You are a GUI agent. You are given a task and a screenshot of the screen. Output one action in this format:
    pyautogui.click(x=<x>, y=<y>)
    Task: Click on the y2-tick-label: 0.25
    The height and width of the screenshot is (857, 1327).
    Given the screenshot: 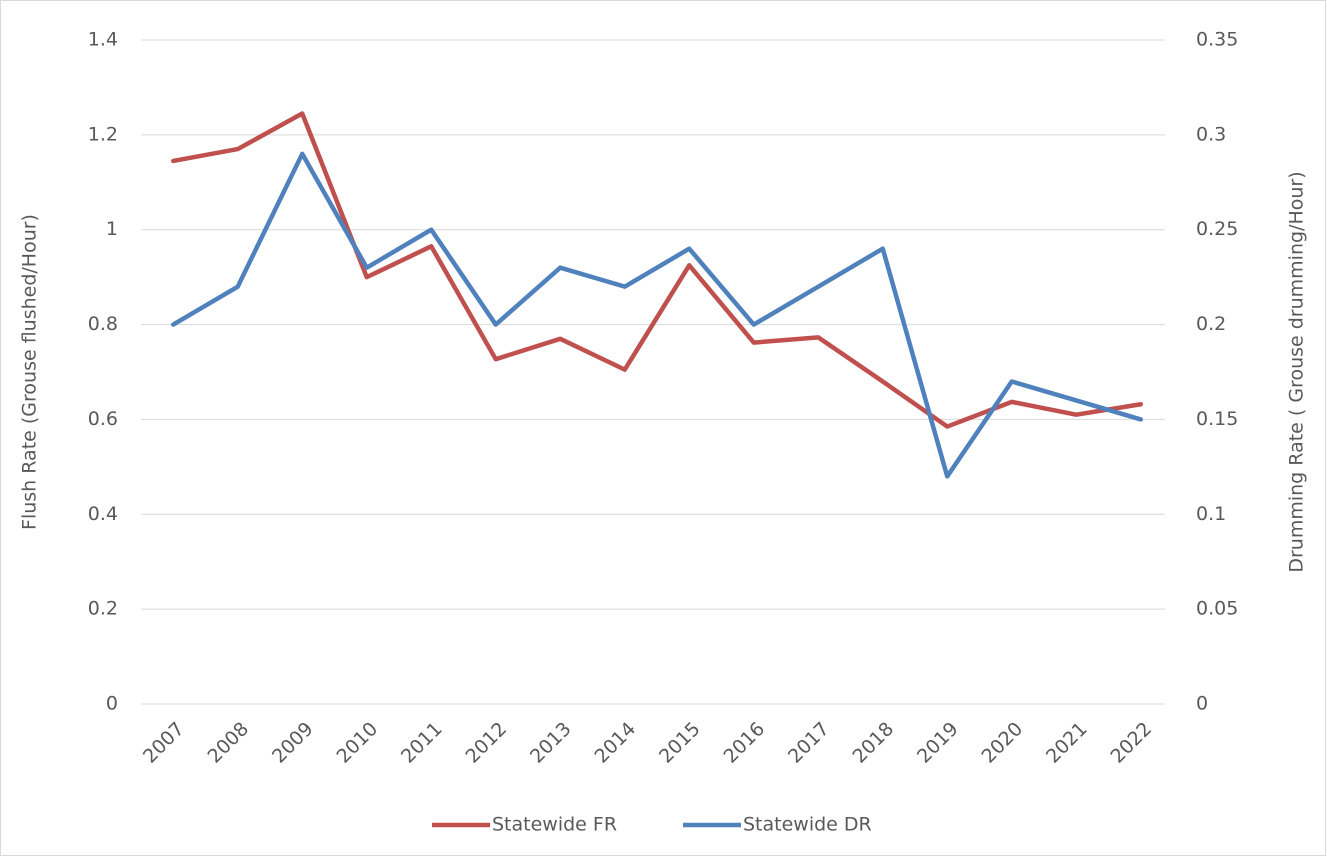 What is the action you would take?
    pyautogui.click(x=1217, y=229)
    